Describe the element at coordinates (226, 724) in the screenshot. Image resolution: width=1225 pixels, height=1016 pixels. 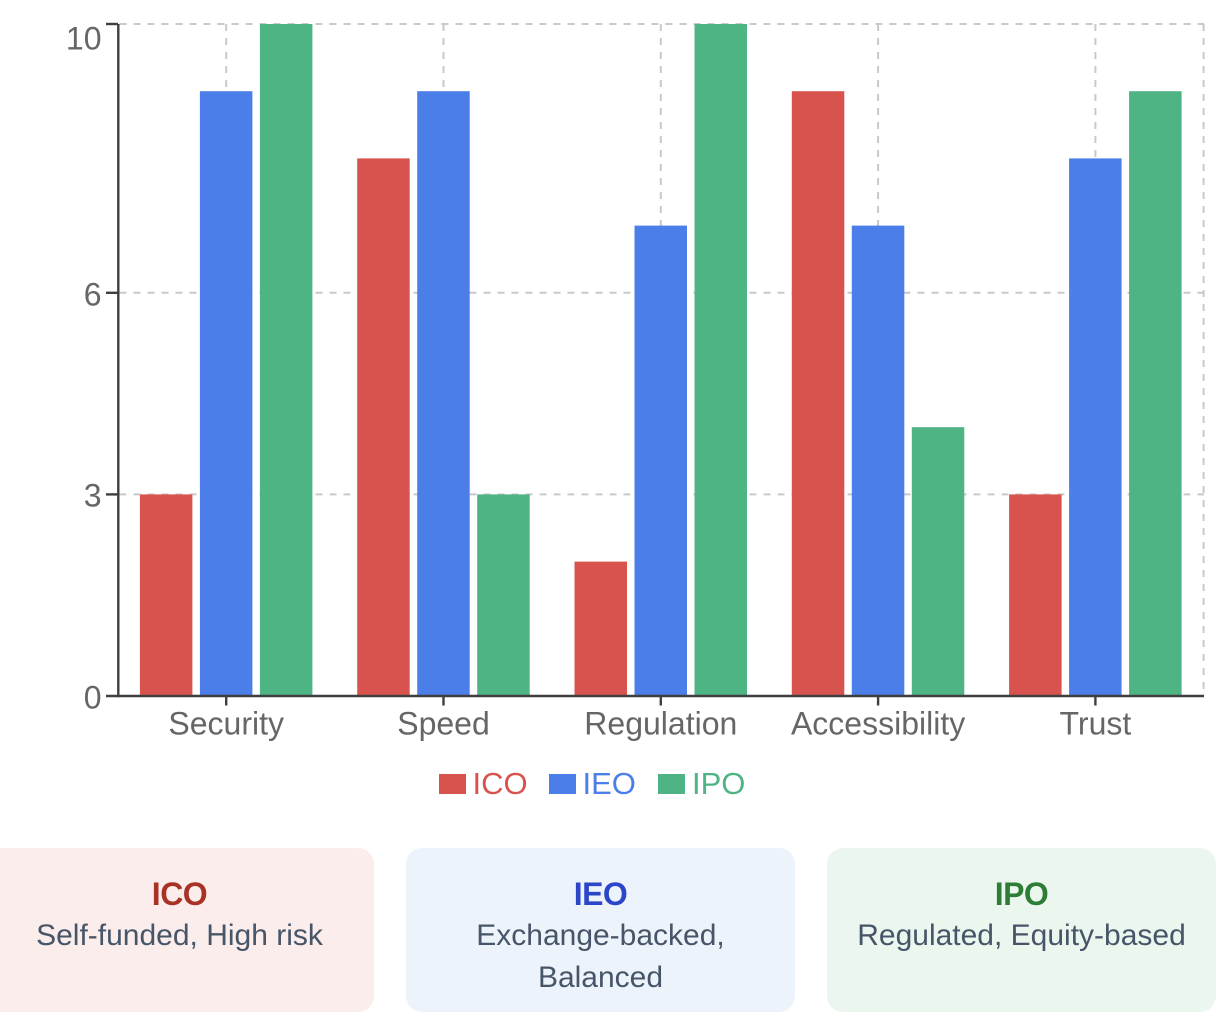
I see `svg-text: Security` at that location.